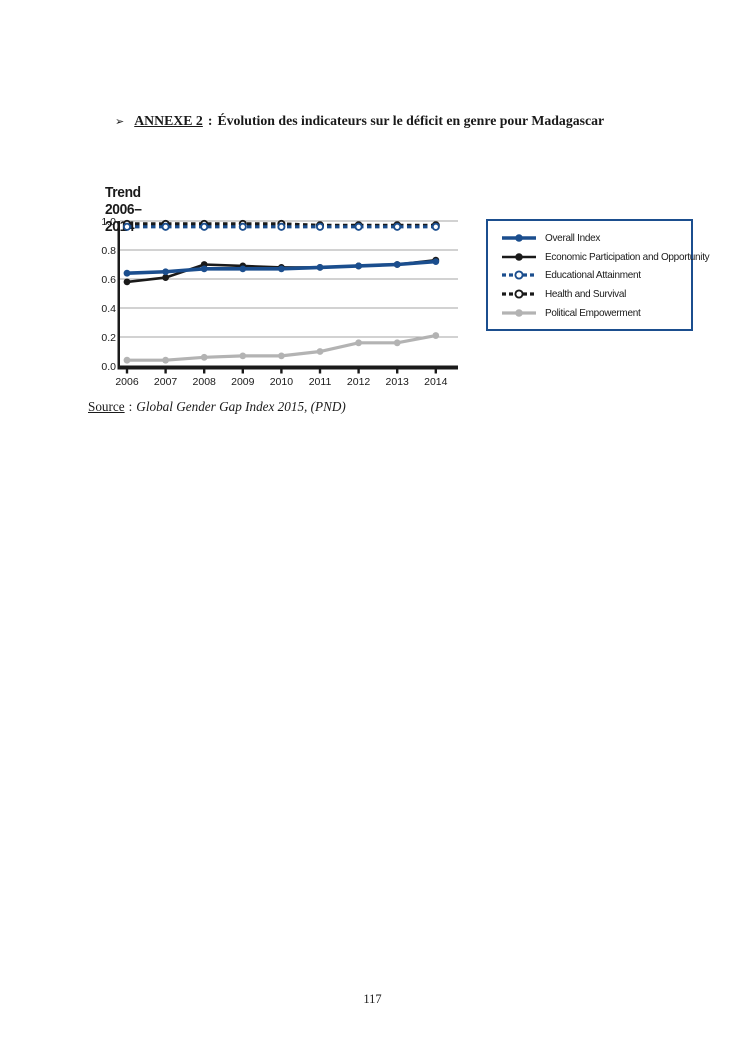 The height and width of the screenshot is (1053, 745). Describe the element at coordinates (282, 382) in the screenshot. I see `x-tick-label: 2010` at that location.